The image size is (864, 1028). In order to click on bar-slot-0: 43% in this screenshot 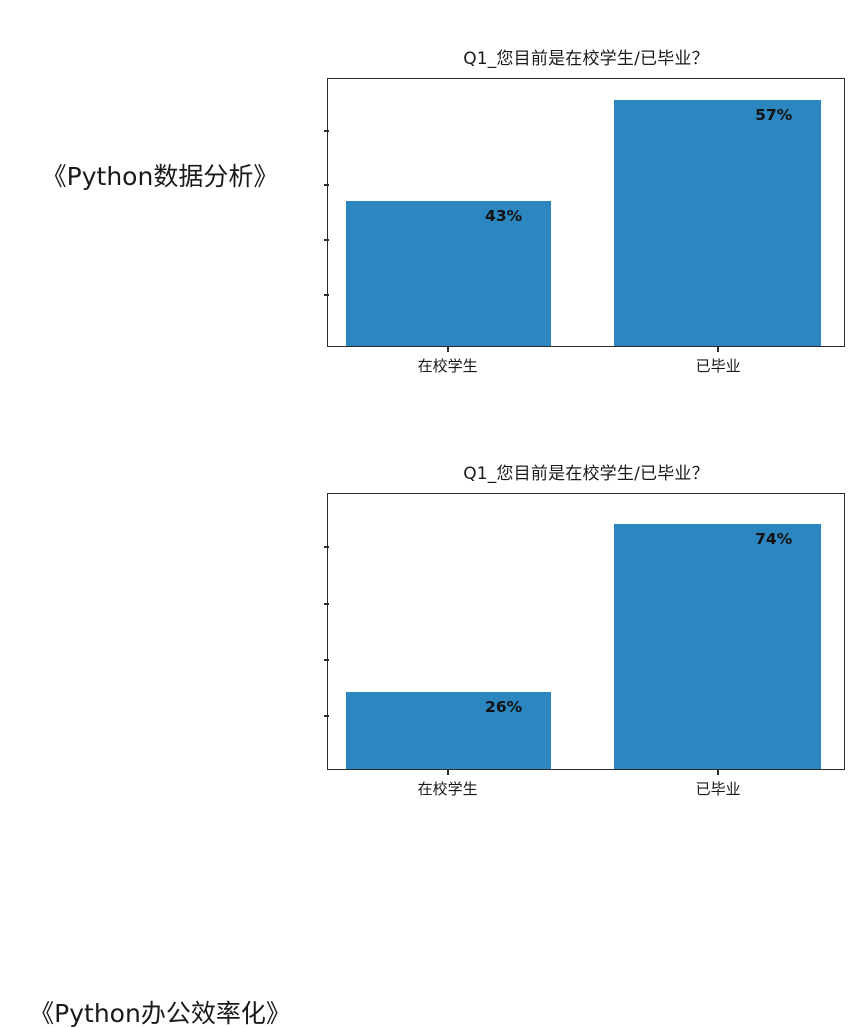, I will do `click(448, 212)`.